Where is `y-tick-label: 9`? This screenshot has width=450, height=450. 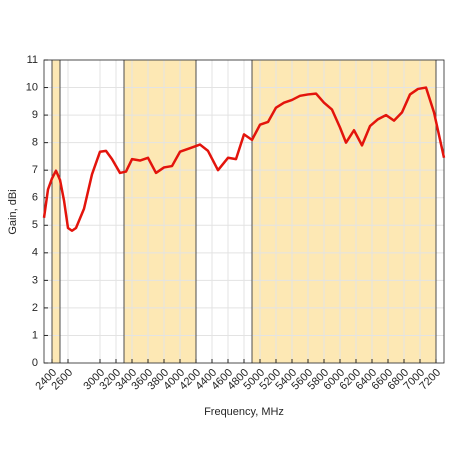 y-tick-label: 9 is located at coordinates (35, 115).